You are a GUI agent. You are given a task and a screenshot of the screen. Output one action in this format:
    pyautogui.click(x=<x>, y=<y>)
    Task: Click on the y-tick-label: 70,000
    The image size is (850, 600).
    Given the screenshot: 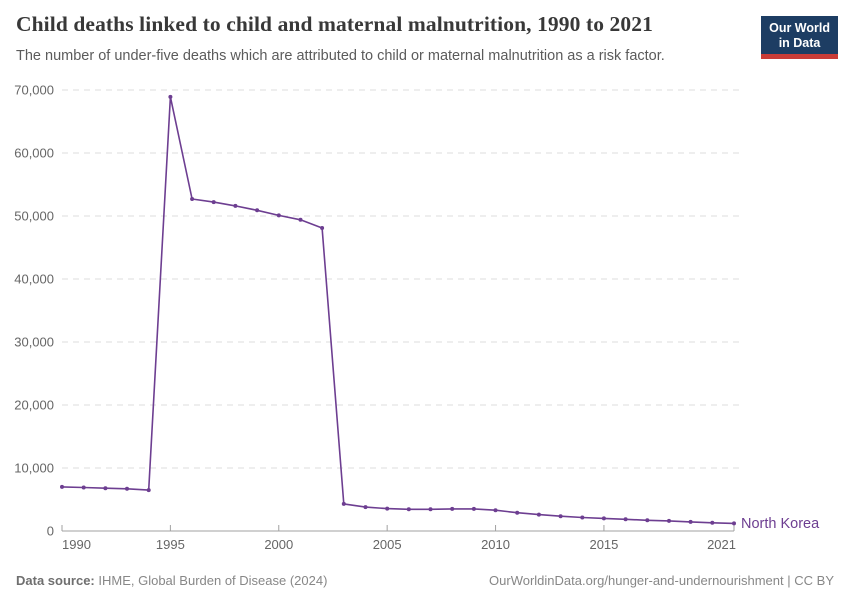 What is the action you would take?
    pyautogui.click(x=34, y=90)
    